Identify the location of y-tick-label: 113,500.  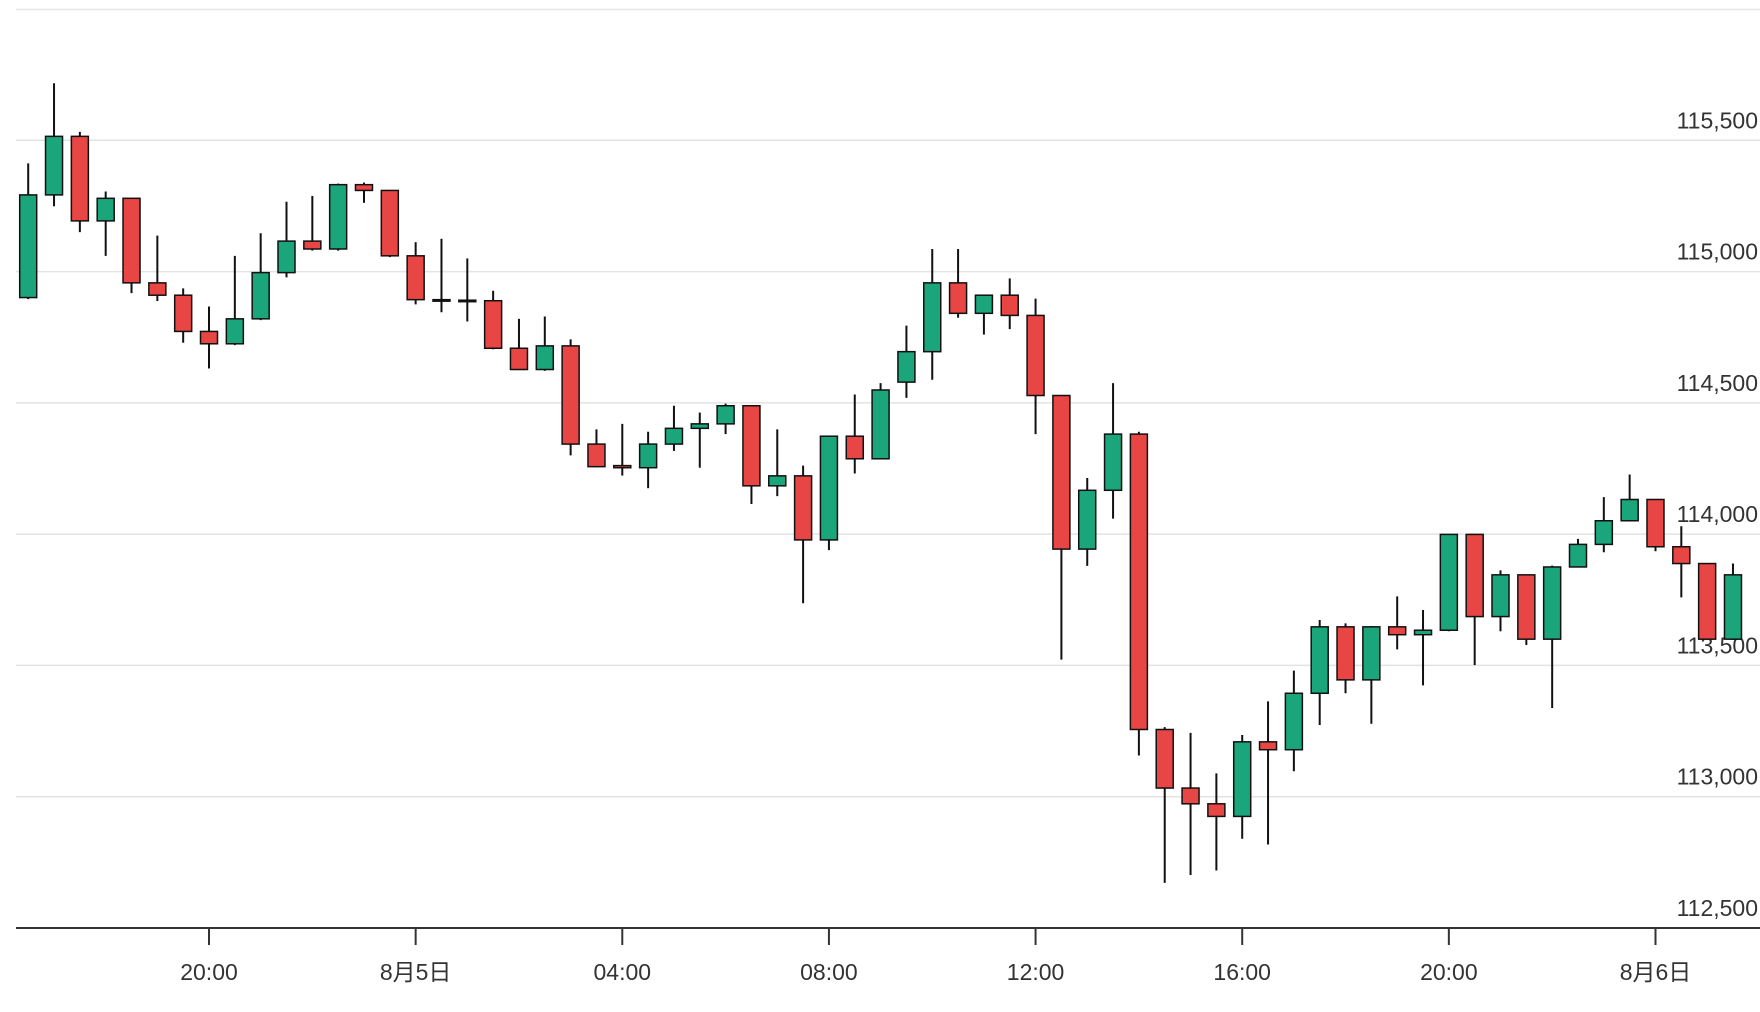
(1717, 645).